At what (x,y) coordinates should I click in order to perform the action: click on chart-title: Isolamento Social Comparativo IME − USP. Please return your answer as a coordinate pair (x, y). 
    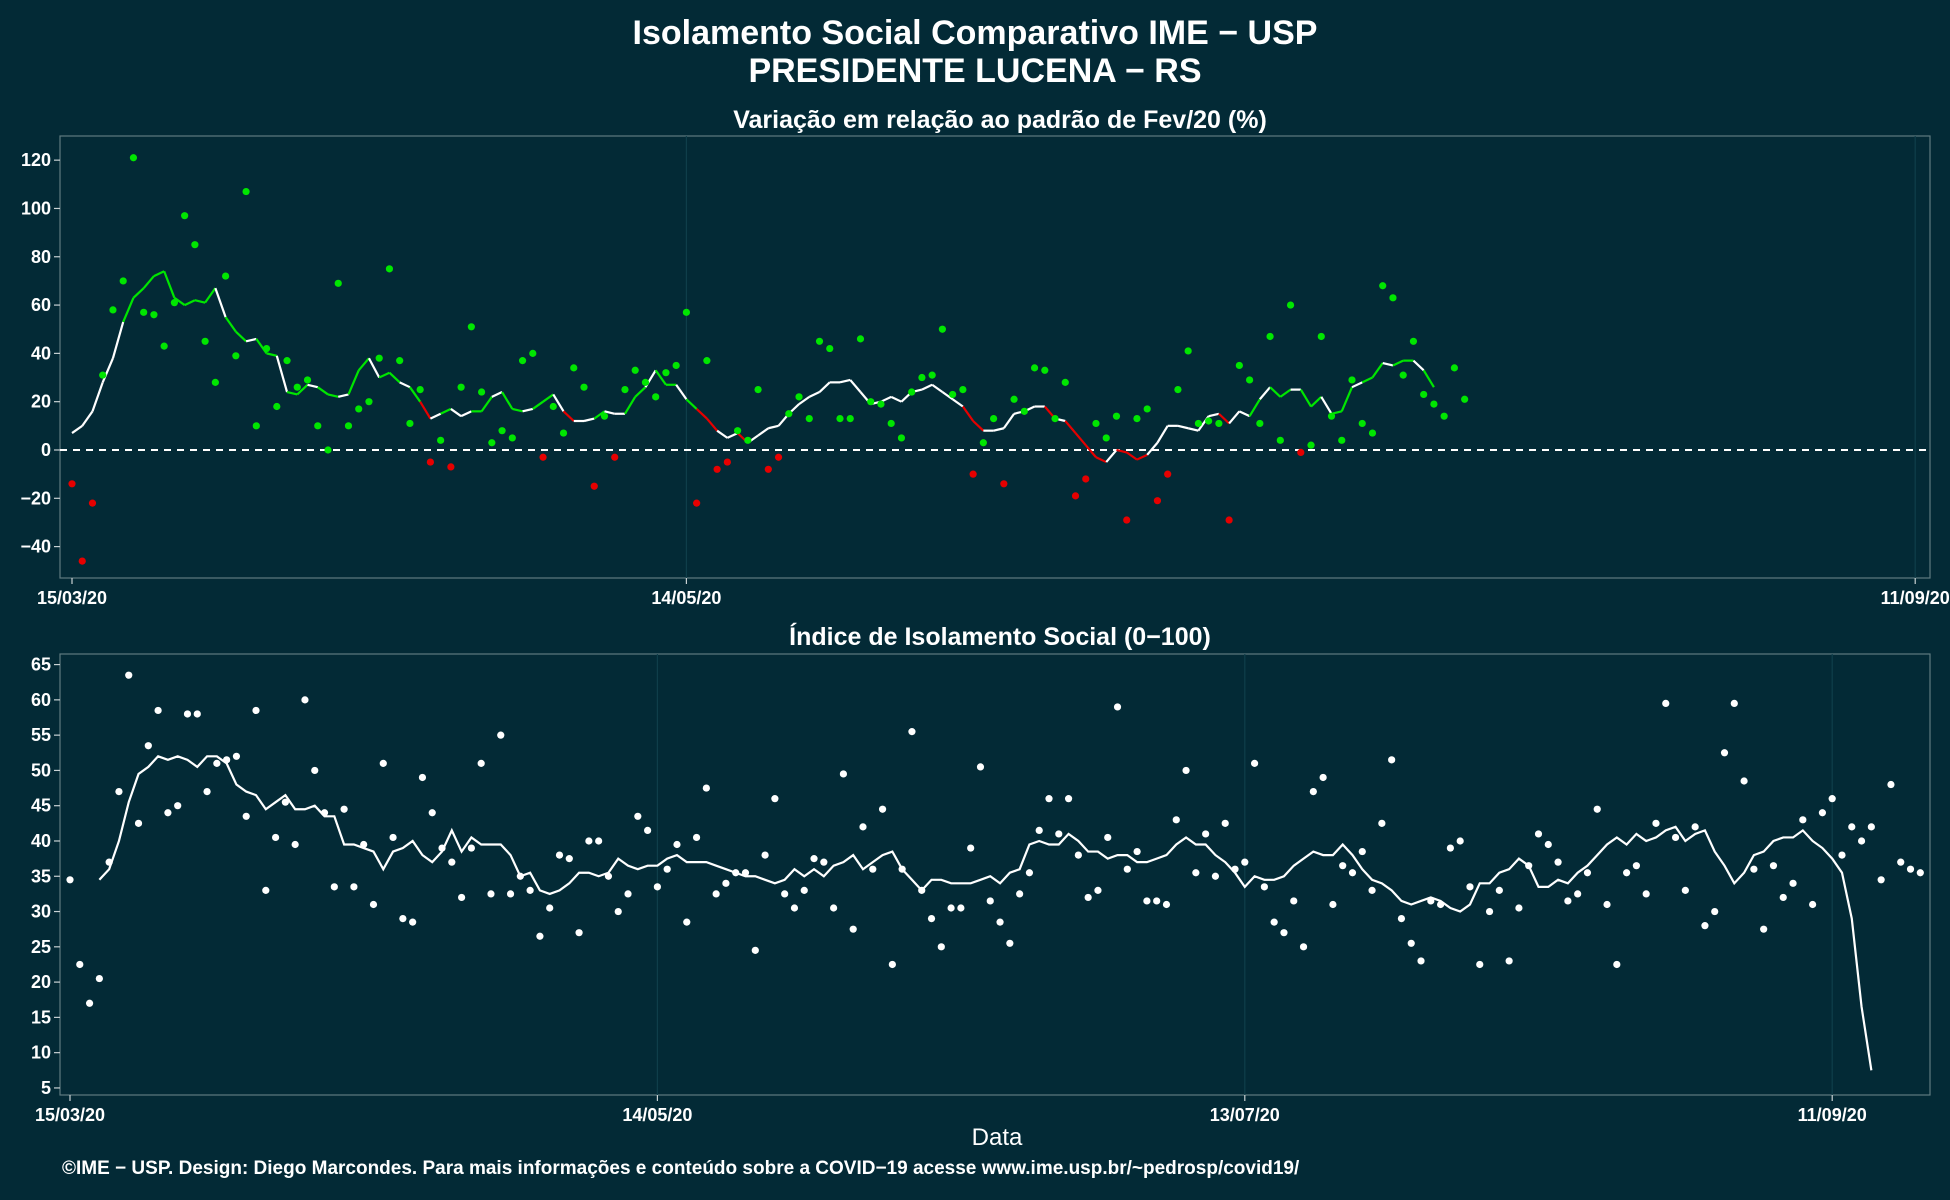
    Looking at the image, I should click on (975, 33).